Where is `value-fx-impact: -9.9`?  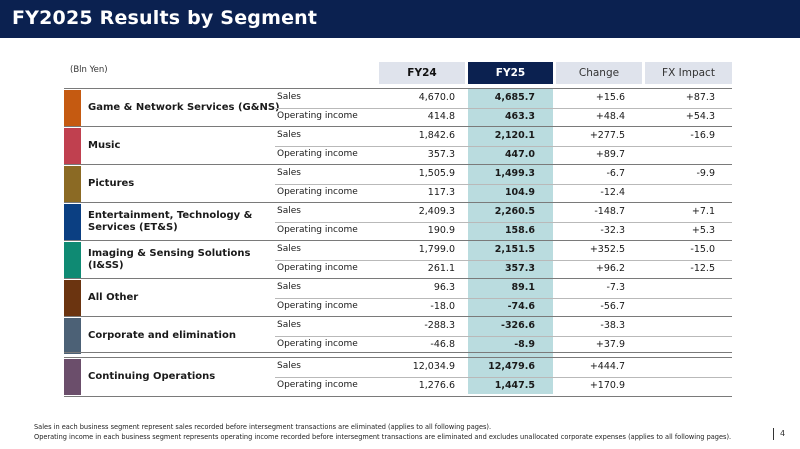 value-fx-impact: -9.9 is located at coordinates (705, 173).